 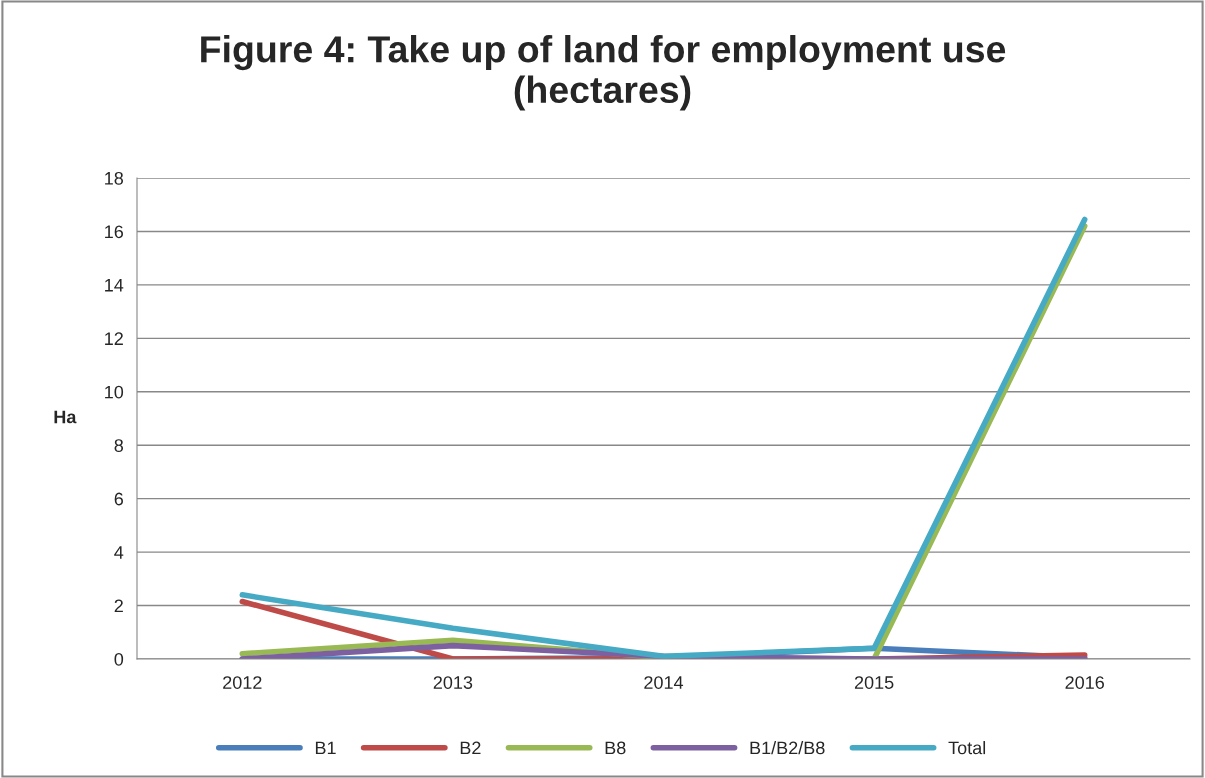 What do you see at coordinates (114, 392) in the screenshot?
I see `y-tick-label: 10` at bounding box center [114, 392].